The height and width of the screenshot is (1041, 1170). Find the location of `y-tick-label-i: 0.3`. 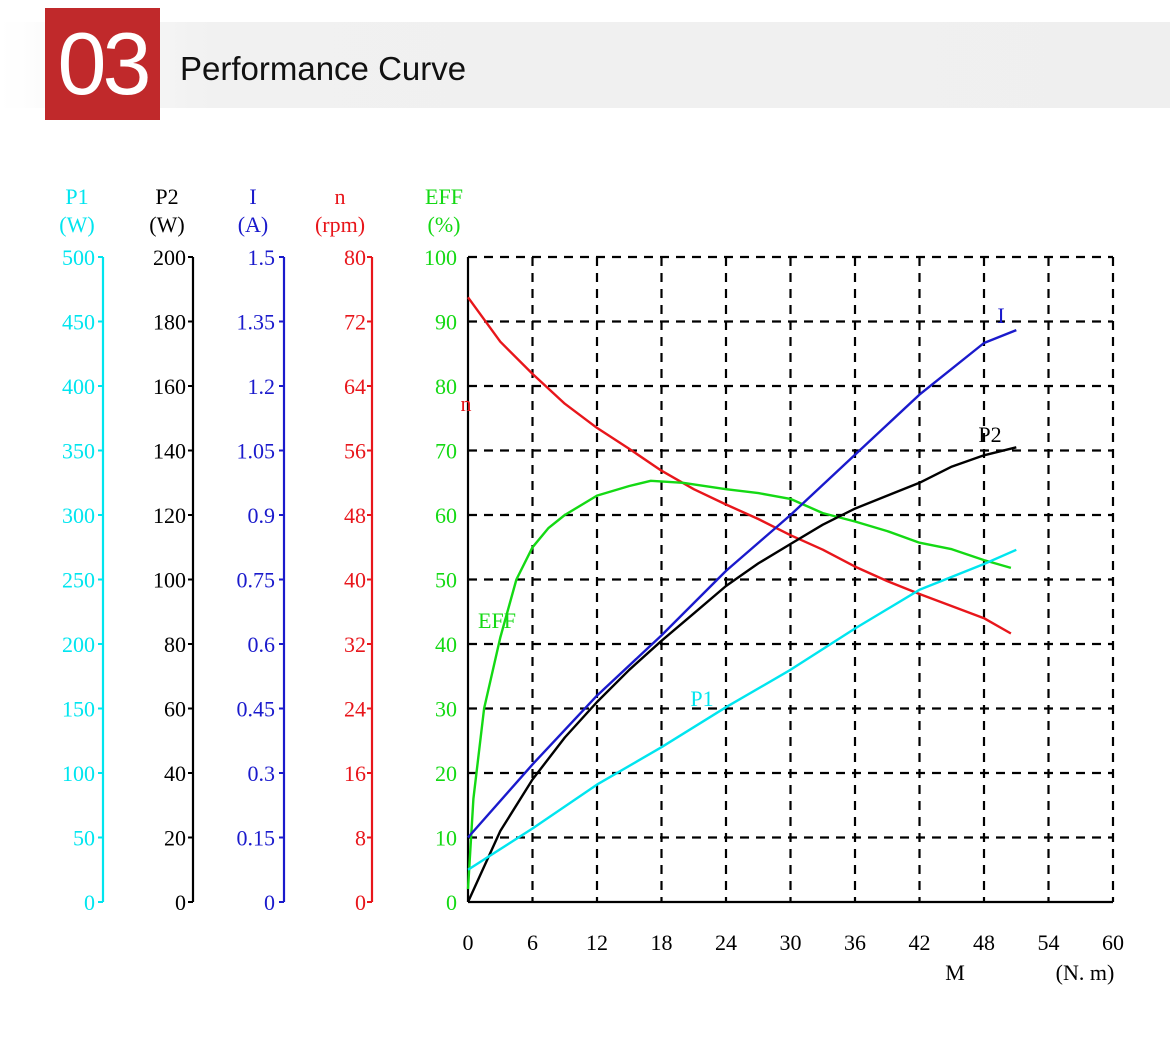

y-tick-label-i: 0.3 is located at coordinates (262, 773).